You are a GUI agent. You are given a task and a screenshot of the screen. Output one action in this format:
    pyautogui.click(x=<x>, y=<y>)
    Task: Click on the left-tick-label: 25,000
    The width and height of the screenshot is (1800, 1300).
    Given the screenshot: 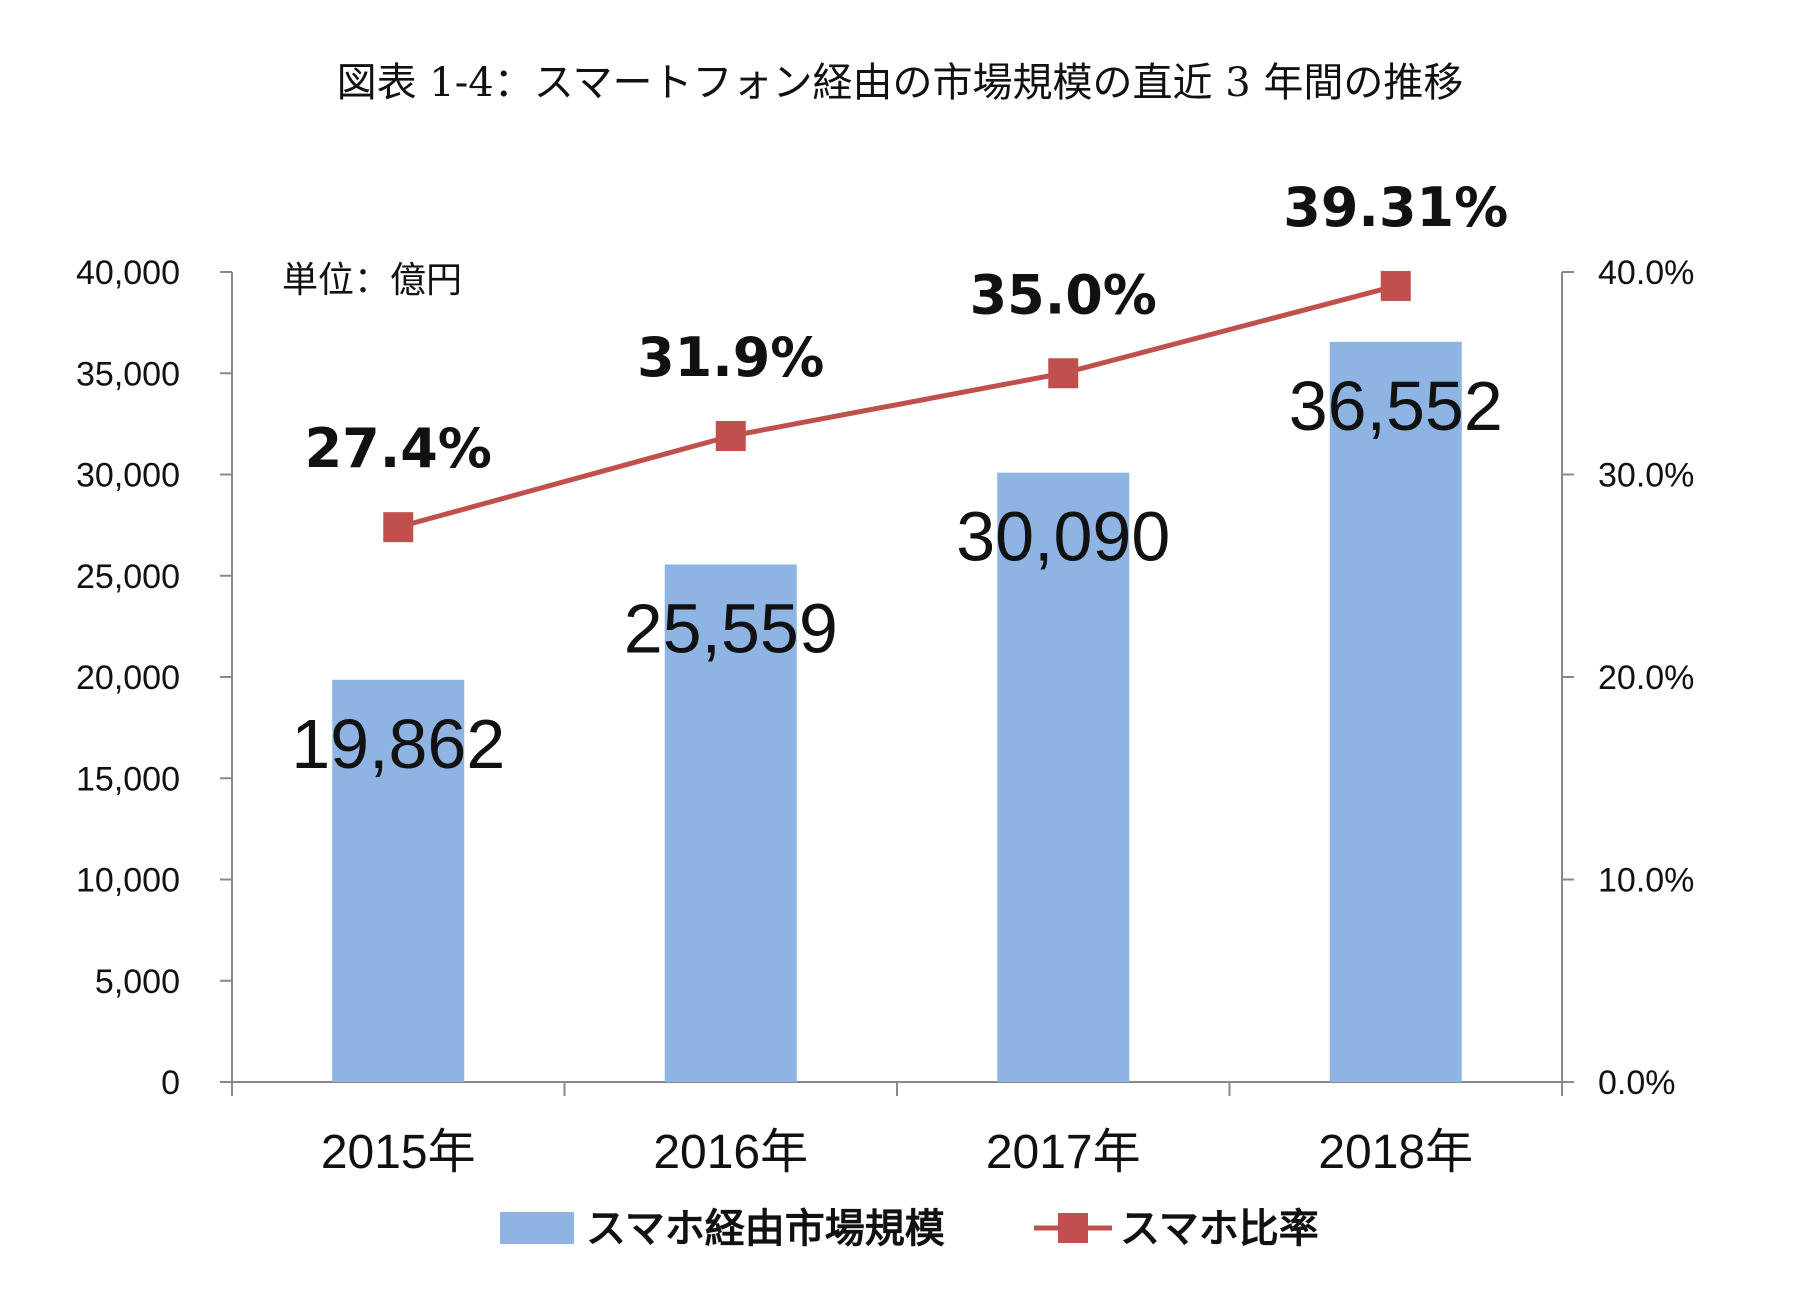 What is the action you would take?
    pyautogui.click(x=128, y=577)
    